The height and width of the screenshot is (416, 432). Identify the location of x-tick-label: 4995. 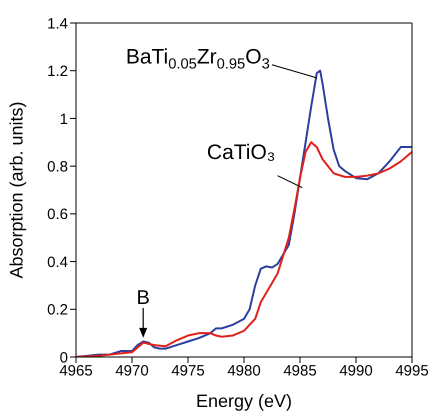
(412, 371).